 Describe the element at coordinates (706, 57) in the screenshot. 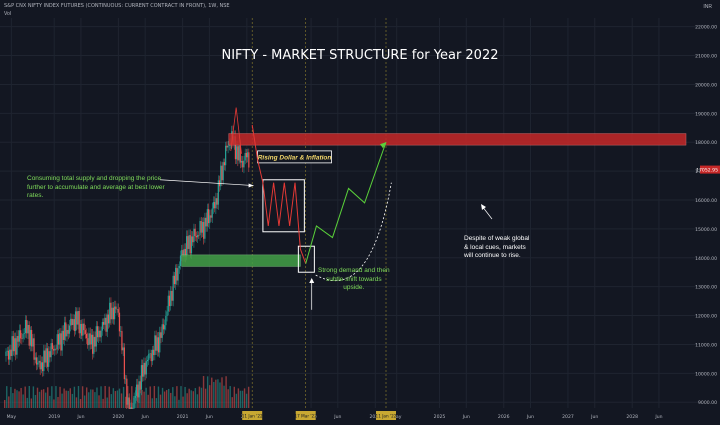

I see `price-tick-label: 21000.00` at that location.